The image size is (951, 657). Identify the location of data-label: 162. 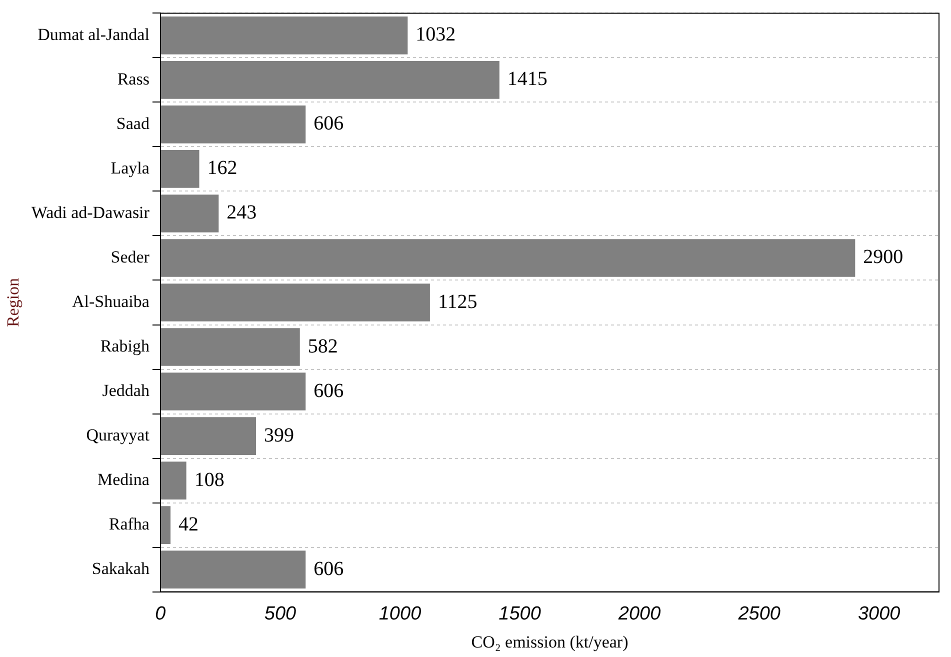
(222, 168).